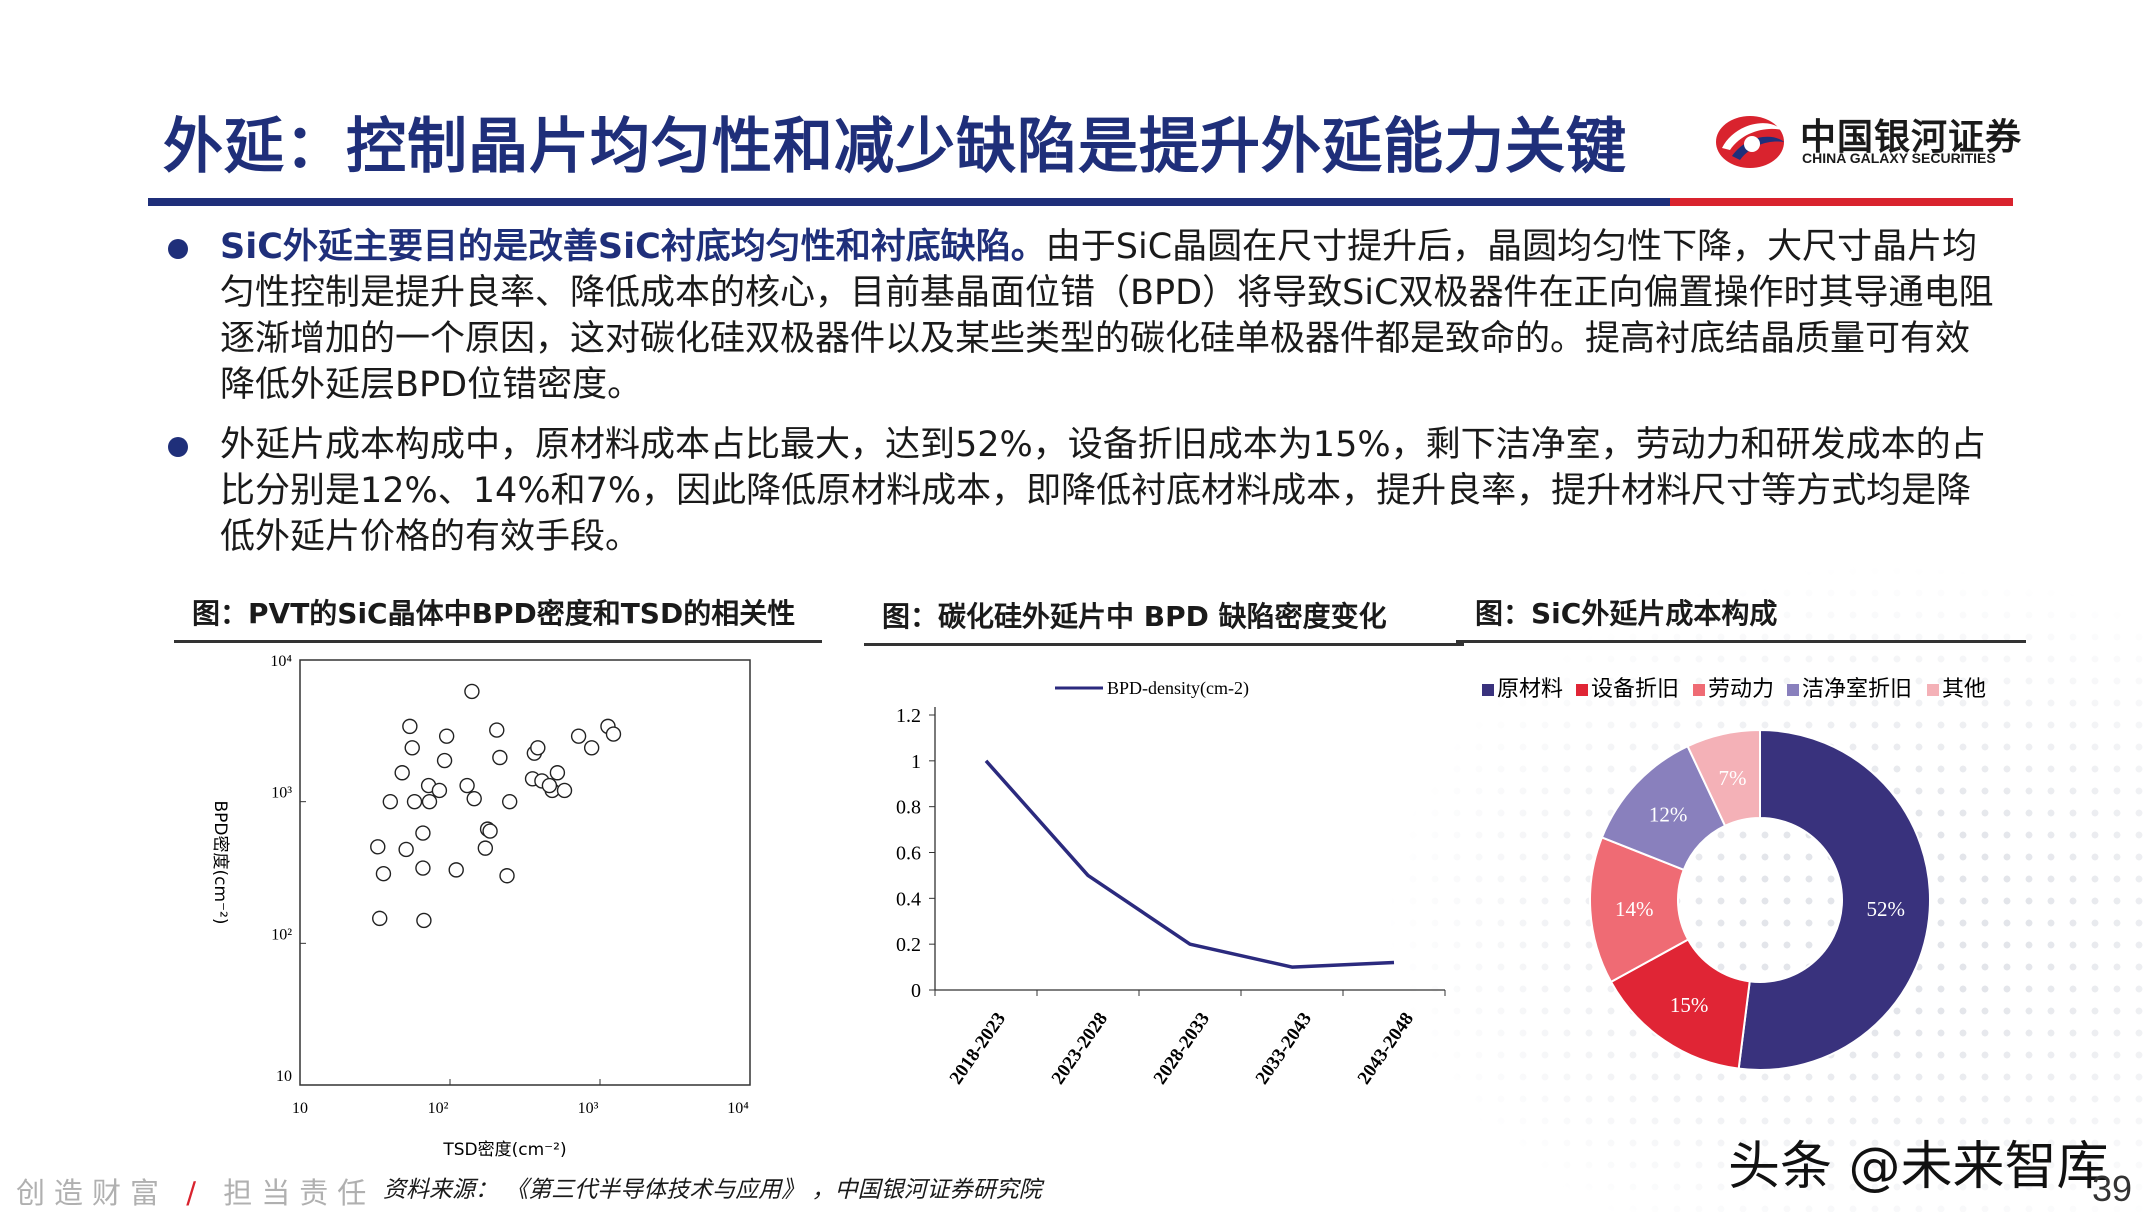  What do you see at coordinates (1964, 689) in the screenshot?
I see `legend-label: 其他` at bounding box center [1964, 689].